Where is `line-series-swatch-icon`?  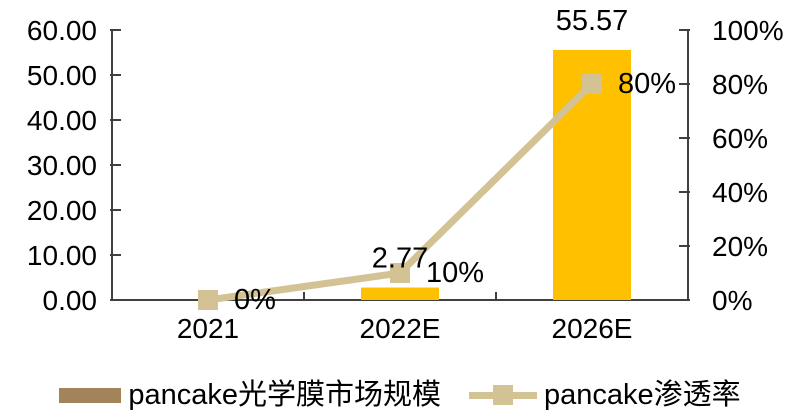 line-series-swatch-icon is located at coordinates (503, 395).